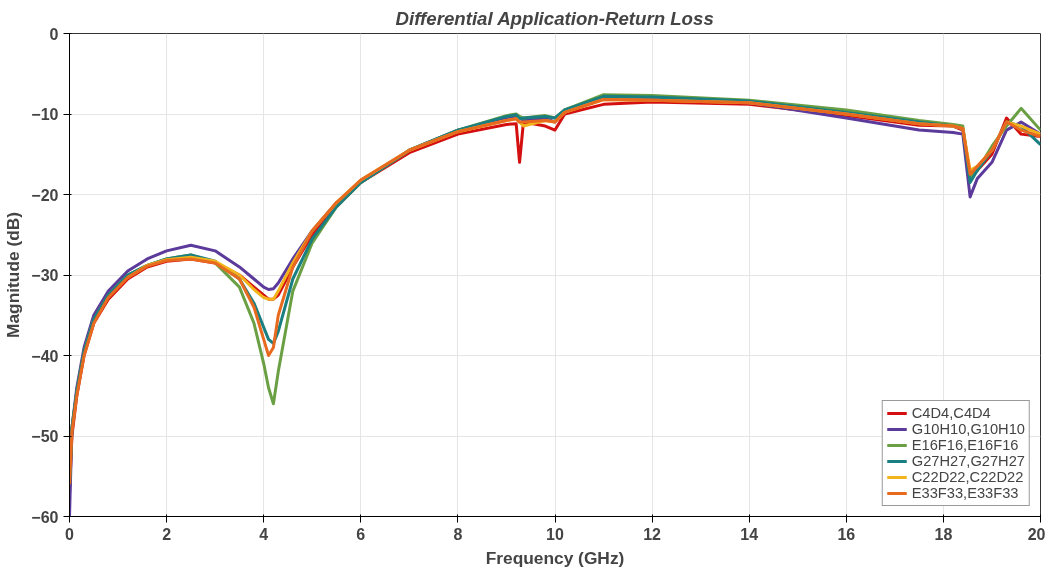 The height and width of the screenshot is (577, 1052). What do you see at coordinates (45, 517) in the screenshot?
I see `y-tick-label: −60` at bounding box center [45, 517].